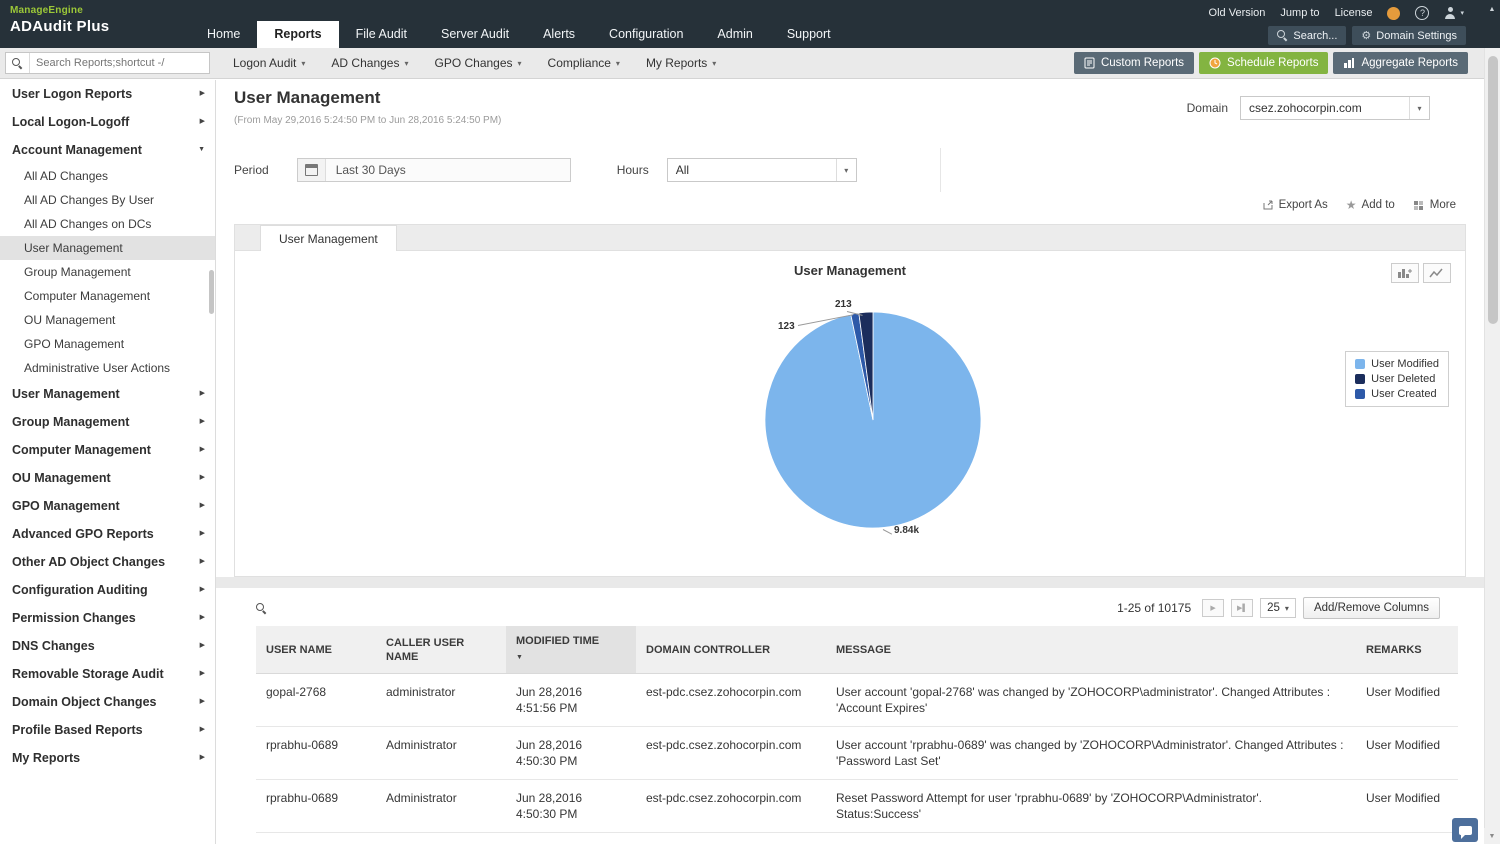 Image resolution: width=1500 pixels, height=844 pixels. Describe the element at coordinates (681, 63) in the screenshot. I see `report-menu-dropdown: My Reports` at that location.